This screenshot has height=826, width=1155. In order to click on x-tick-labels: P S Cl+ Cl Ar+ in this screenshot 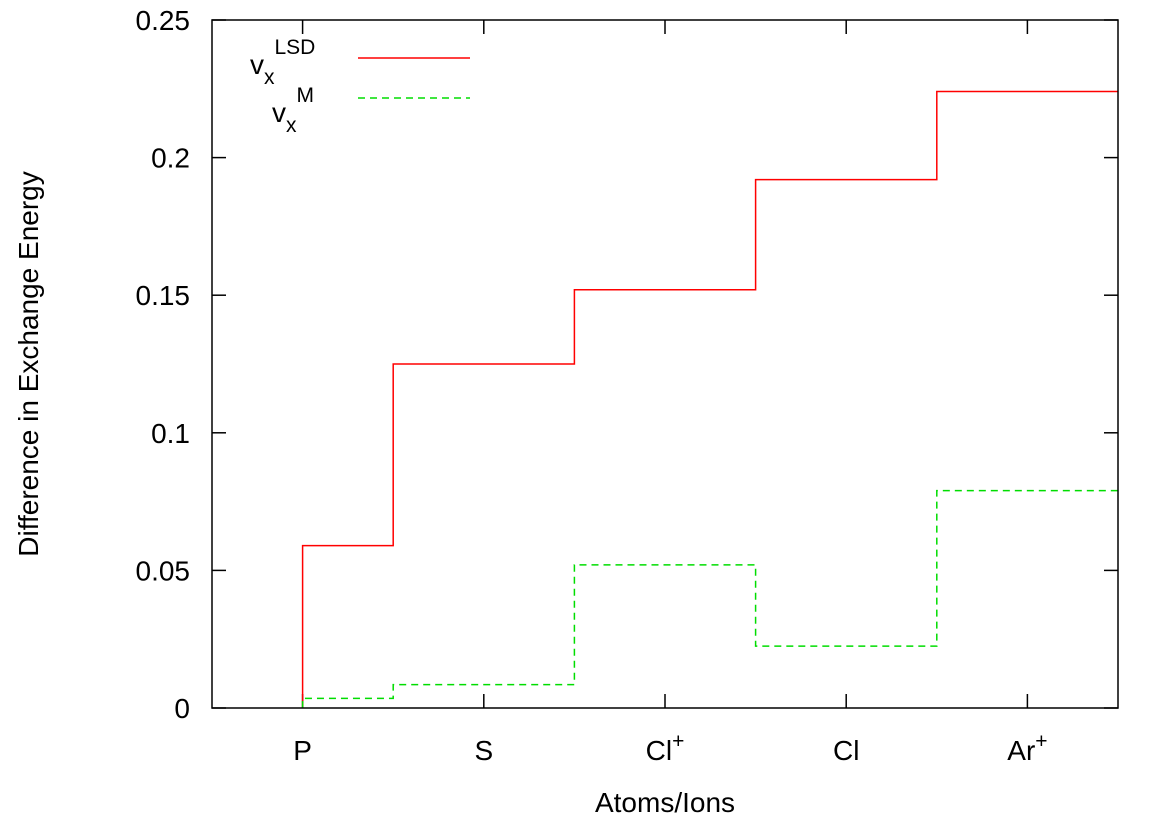, I will do `click(670, 748)`.